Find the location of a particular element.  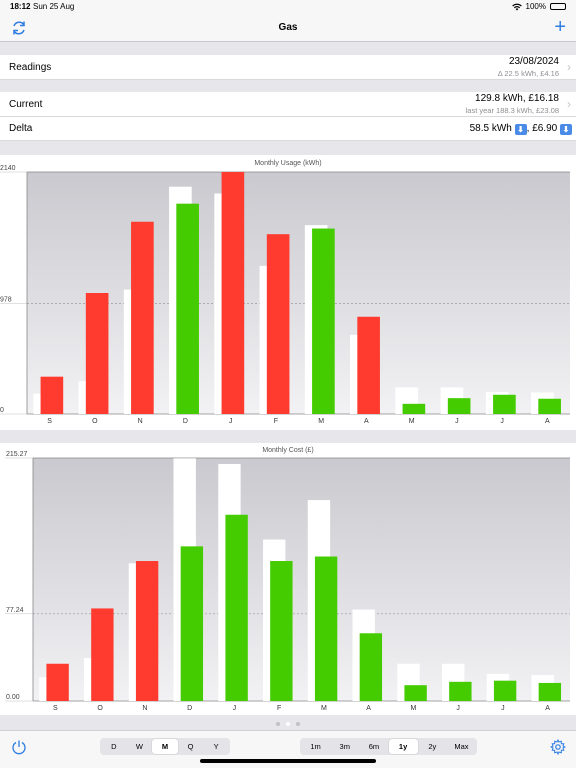

range-3m: 3m is located at coordinates (344, 746).